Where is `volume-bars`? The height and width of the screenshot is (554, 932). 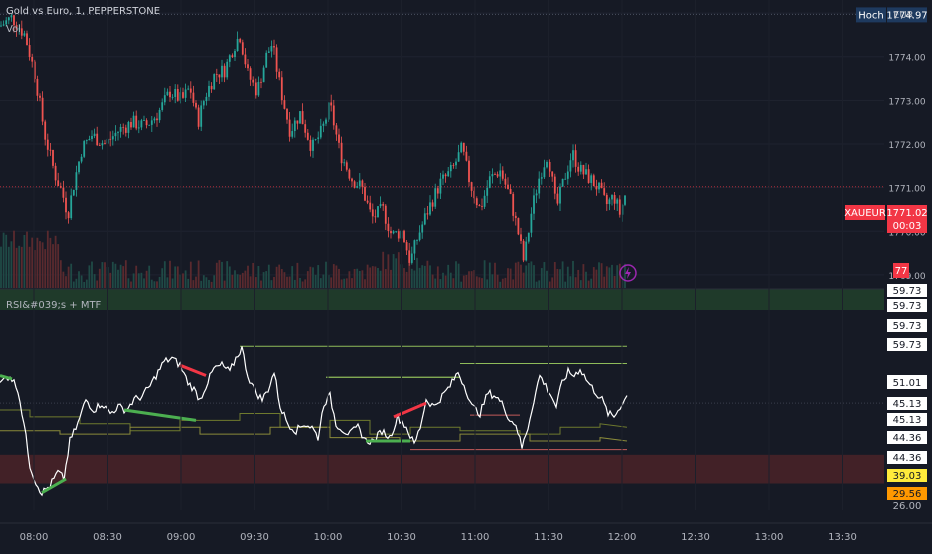 volume-bars is located at coordinates (313, 259).